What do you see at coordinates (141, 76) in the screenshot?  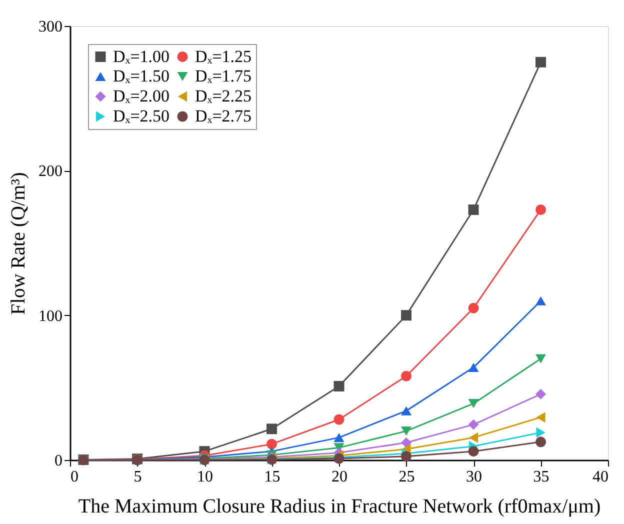 I see `legend-label: Dₓ=1.50` at bounding box center [141, 76].